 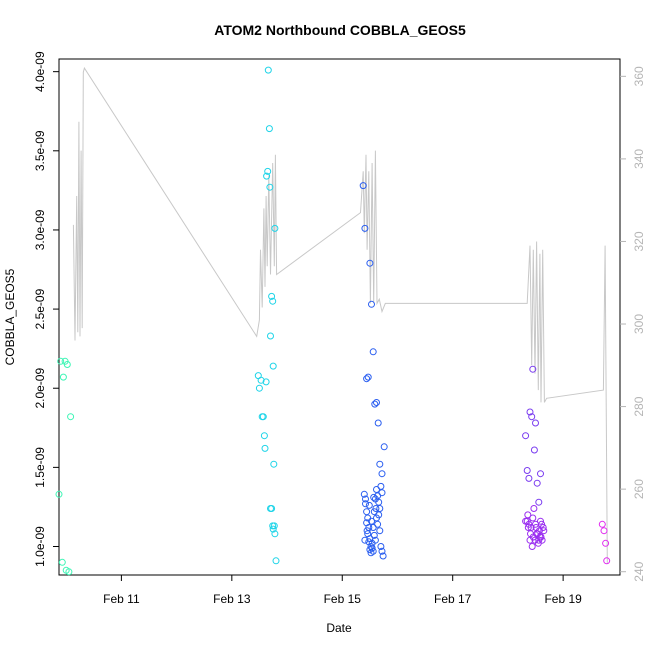 I want to click on x-tick-label: Feb 19, so click(x=563, y=599).